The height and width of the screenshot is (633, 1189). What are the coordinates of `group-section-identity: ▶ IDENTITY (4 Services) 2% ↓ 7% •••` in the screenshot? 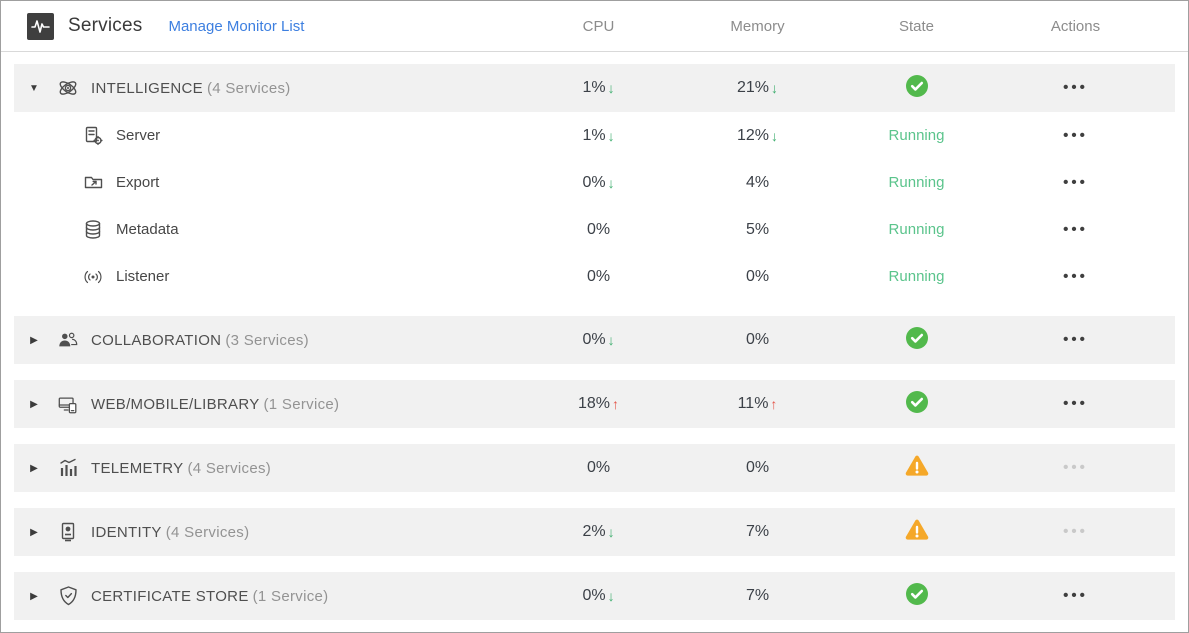 It's located at (594, 532).